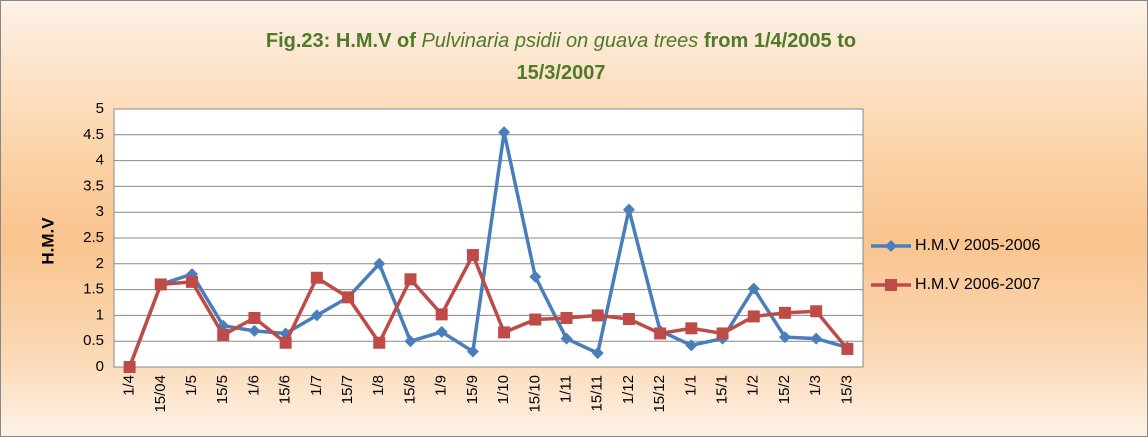 This screenshot has height=437, width=1148. I want to click on x-tick-label: 15/8, so click(409, 389).